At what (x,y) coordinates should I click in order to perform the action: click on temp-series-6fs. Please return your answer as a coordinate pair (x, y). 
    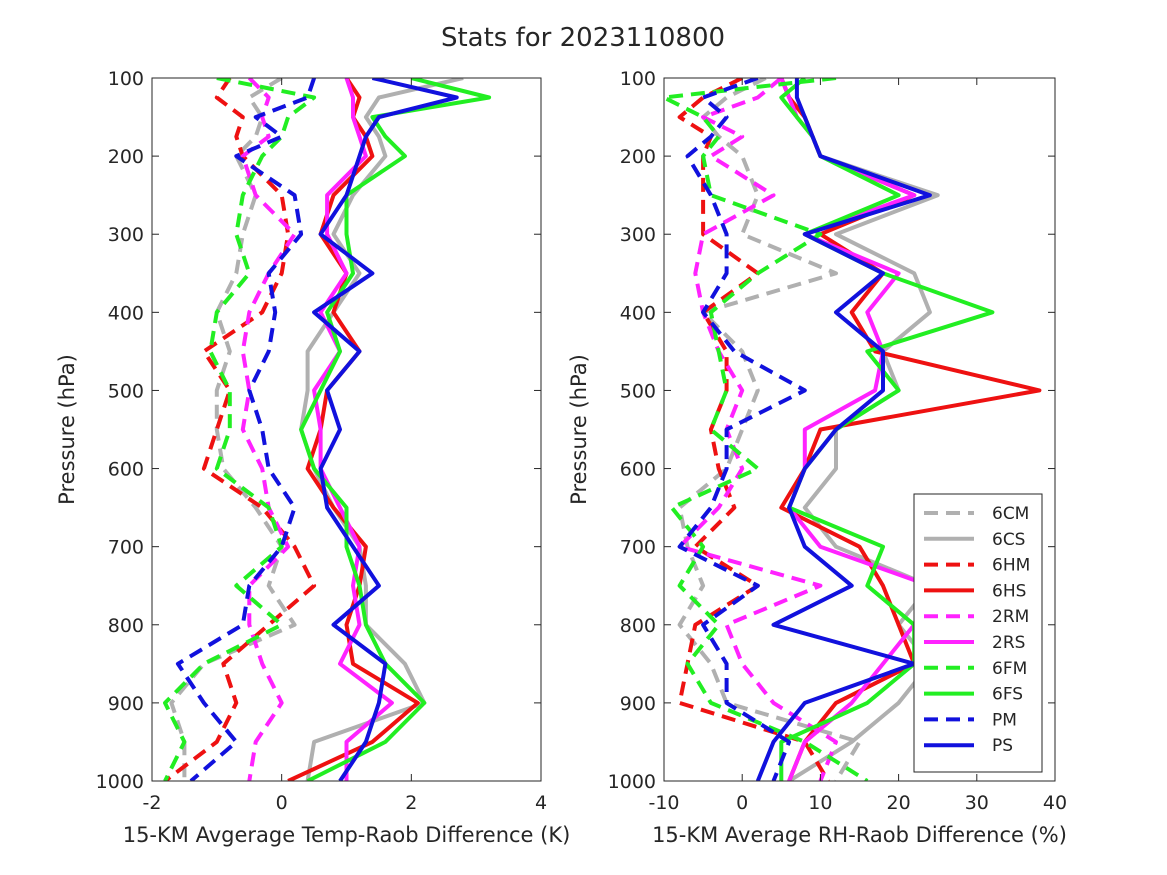
    Looking at the image, I should click on (395, 429).